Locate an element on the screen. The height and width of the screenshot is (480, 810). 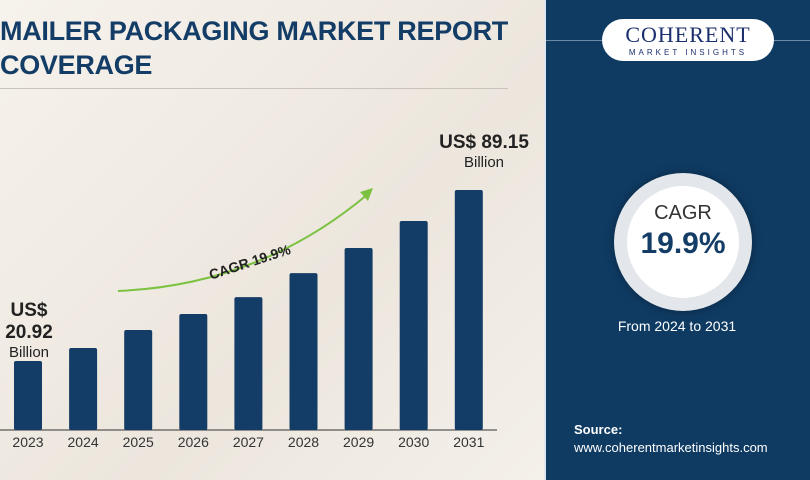
growth-arrow is located at coordinates (243, 242).